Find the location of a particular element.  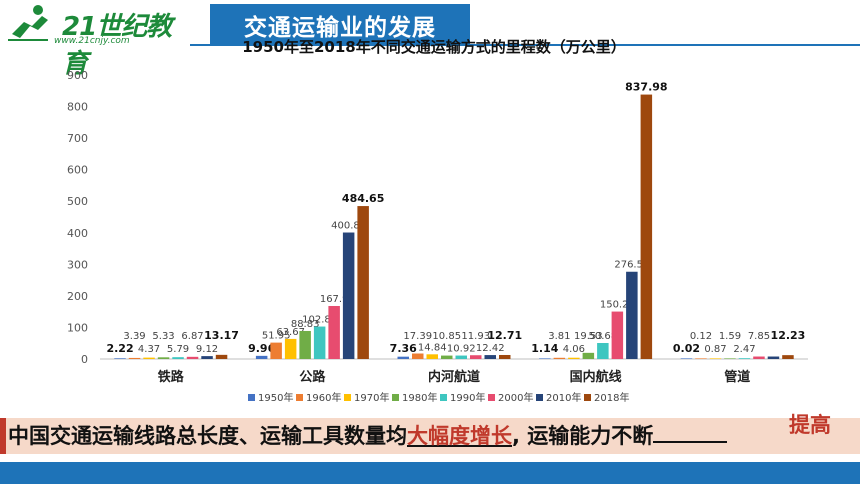

y-tick-label: 900 is located at coordinates (77, 75).